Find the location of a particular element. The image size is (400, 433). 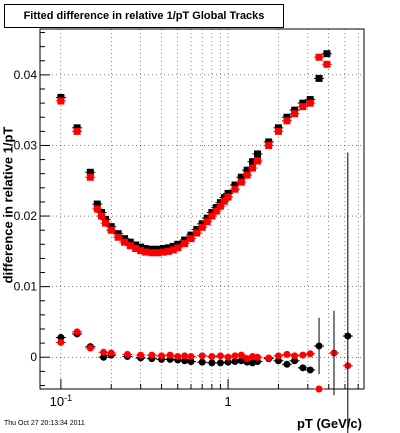

x-tick-label: 1 is located at coordinates (227, 401).